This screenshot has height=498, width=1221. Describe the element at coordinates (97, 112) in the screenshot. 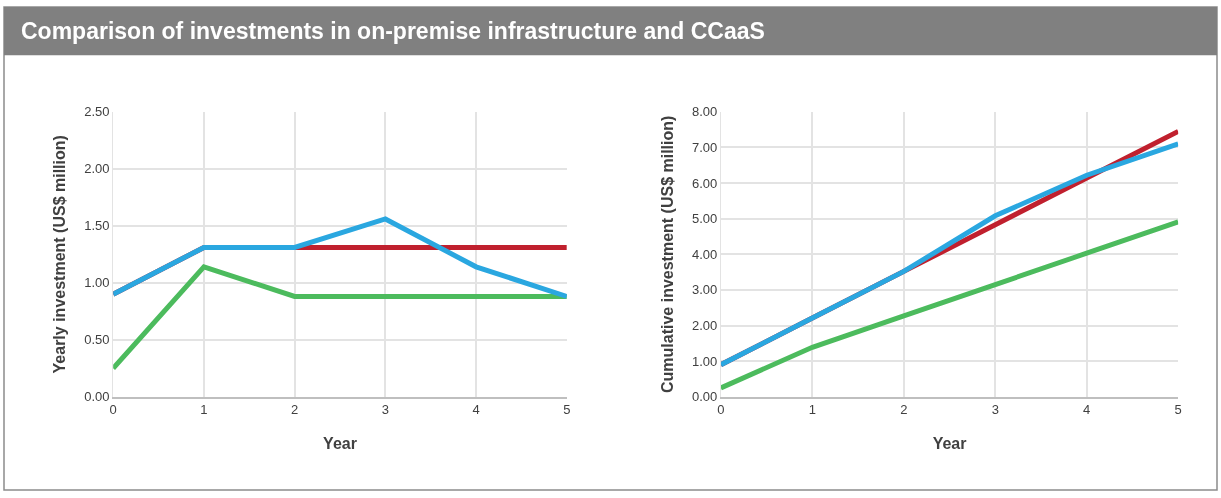

I see `y-tick-label: 2.50` at that location.